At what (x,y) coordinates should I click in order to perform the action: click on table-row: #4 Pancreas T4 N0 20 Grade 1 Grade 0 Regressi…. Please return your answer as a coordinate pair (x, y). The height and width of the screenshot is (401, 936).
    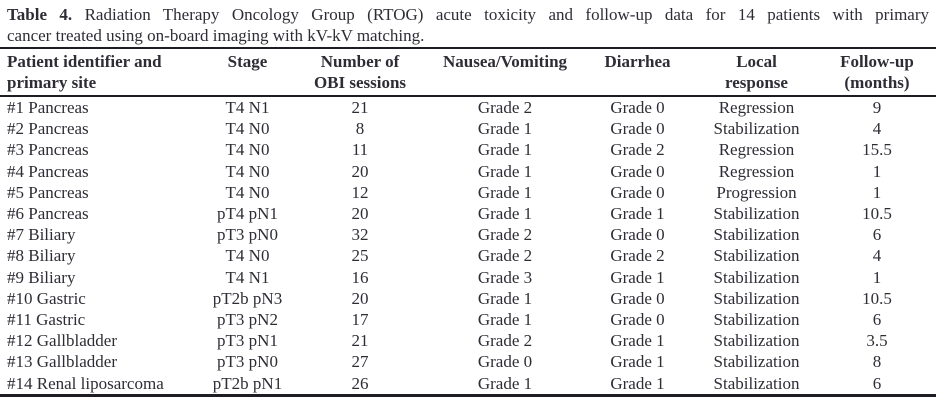
    Looking at the image, I should click on (468, 171).